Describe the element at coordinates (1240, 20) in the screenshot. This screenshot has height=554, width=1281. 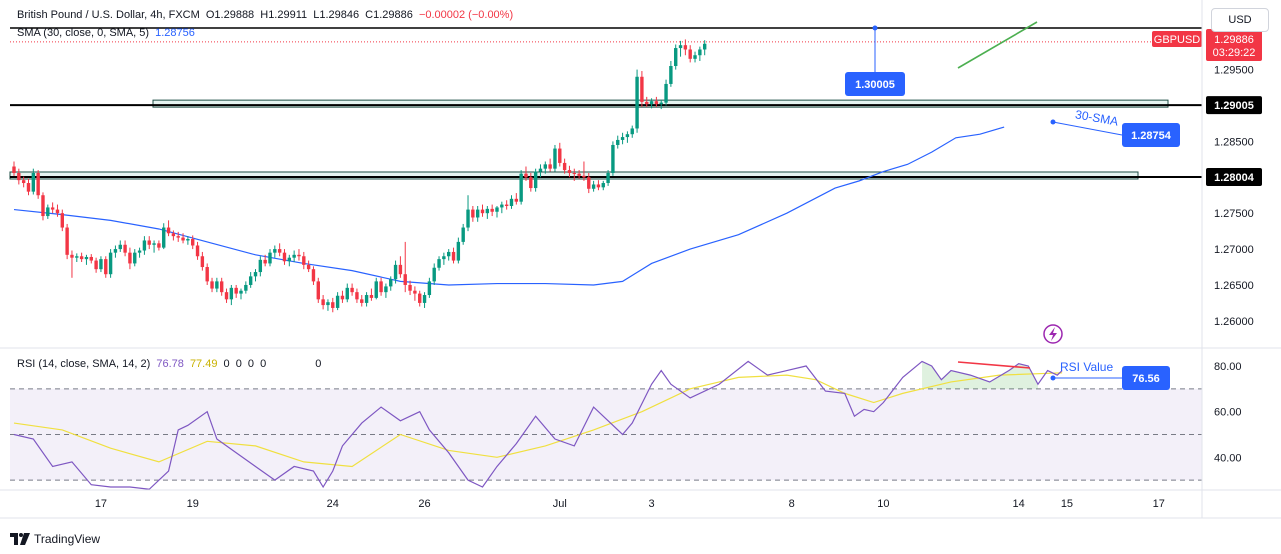
I see `currency-selector: USD` at that location.